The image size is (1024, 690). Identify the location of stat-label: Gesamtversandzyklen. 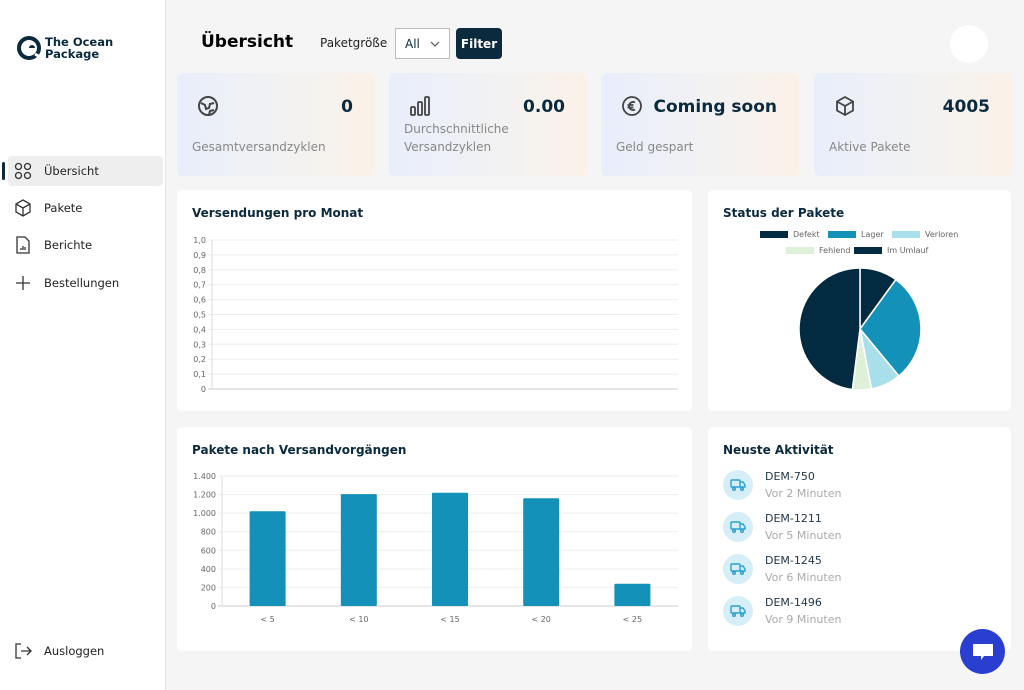
(259, 147).